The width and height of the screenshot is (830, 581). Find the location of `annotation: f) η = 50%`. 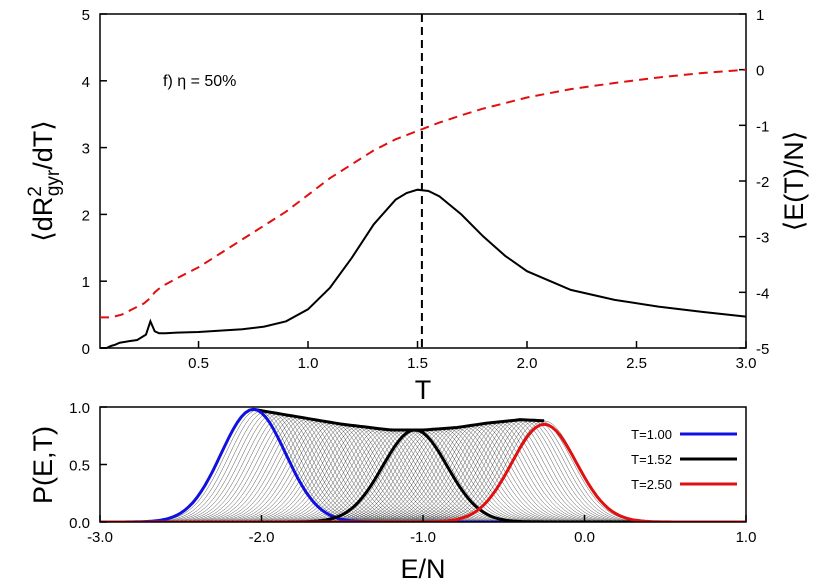

annotation: f) η = 50% is located at coordinates (199, 81).